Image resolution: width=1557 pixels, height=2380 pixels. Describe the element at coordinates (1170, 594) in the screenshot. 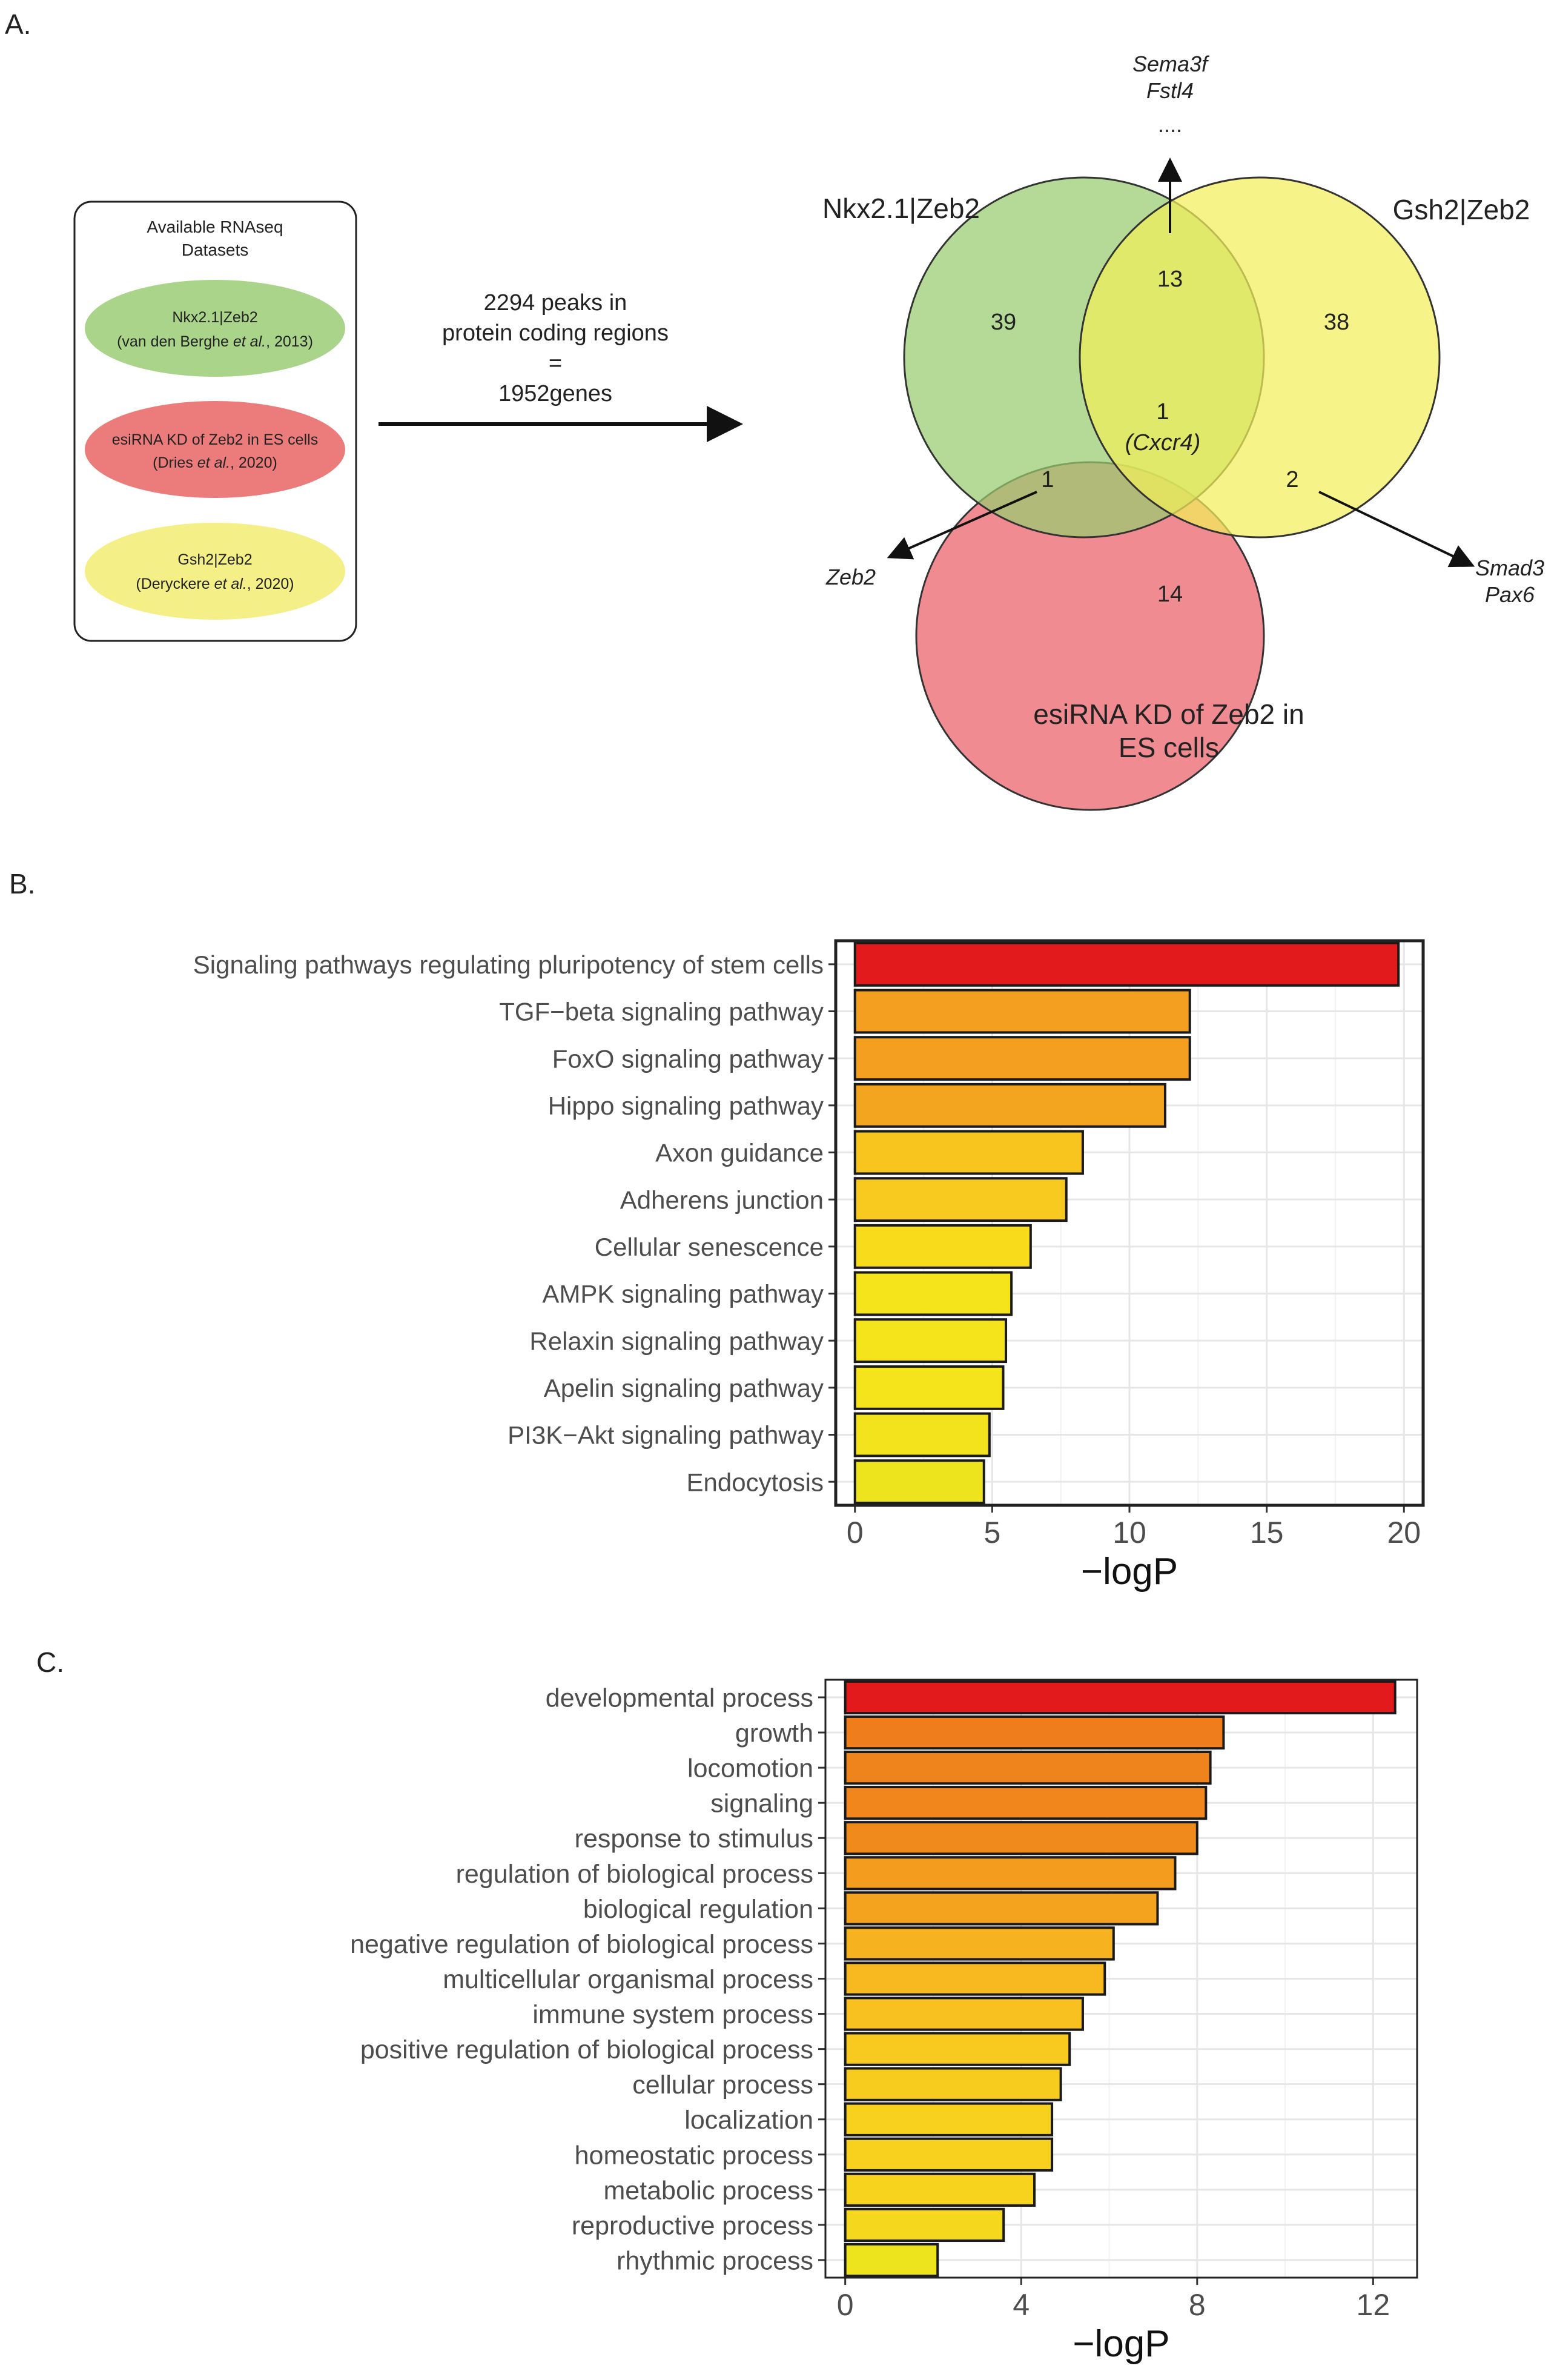

I see `venn-count-esirna-only: 14` at that location.